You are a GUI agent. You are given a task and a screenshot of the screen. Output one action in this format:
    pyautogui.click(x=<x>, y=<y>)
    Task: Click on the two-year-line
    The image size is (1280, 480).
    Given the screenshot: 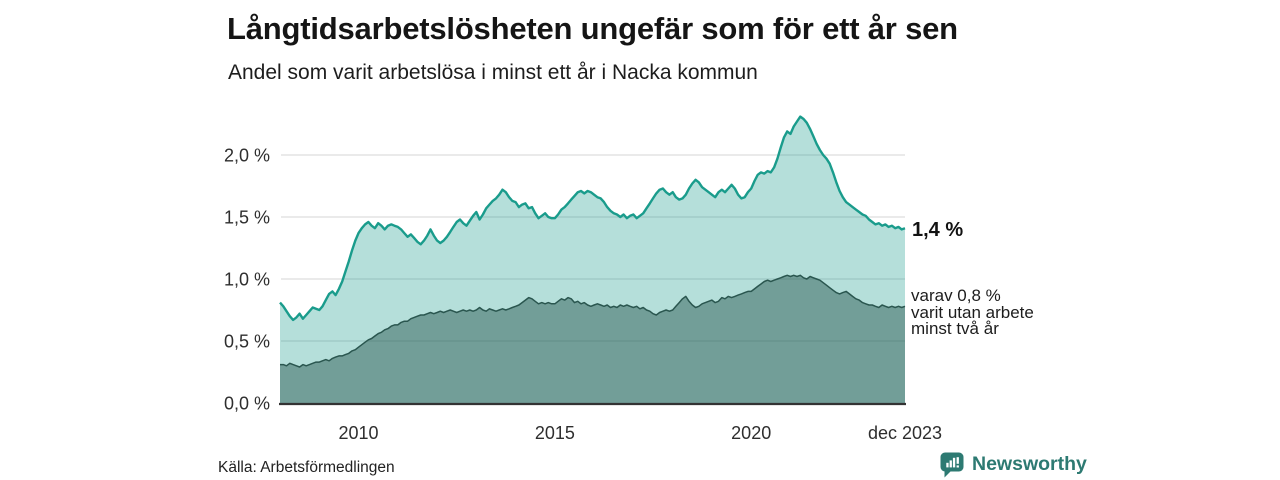 What is the action you would take?
    pyautogui.click(x=593, y=321)
    